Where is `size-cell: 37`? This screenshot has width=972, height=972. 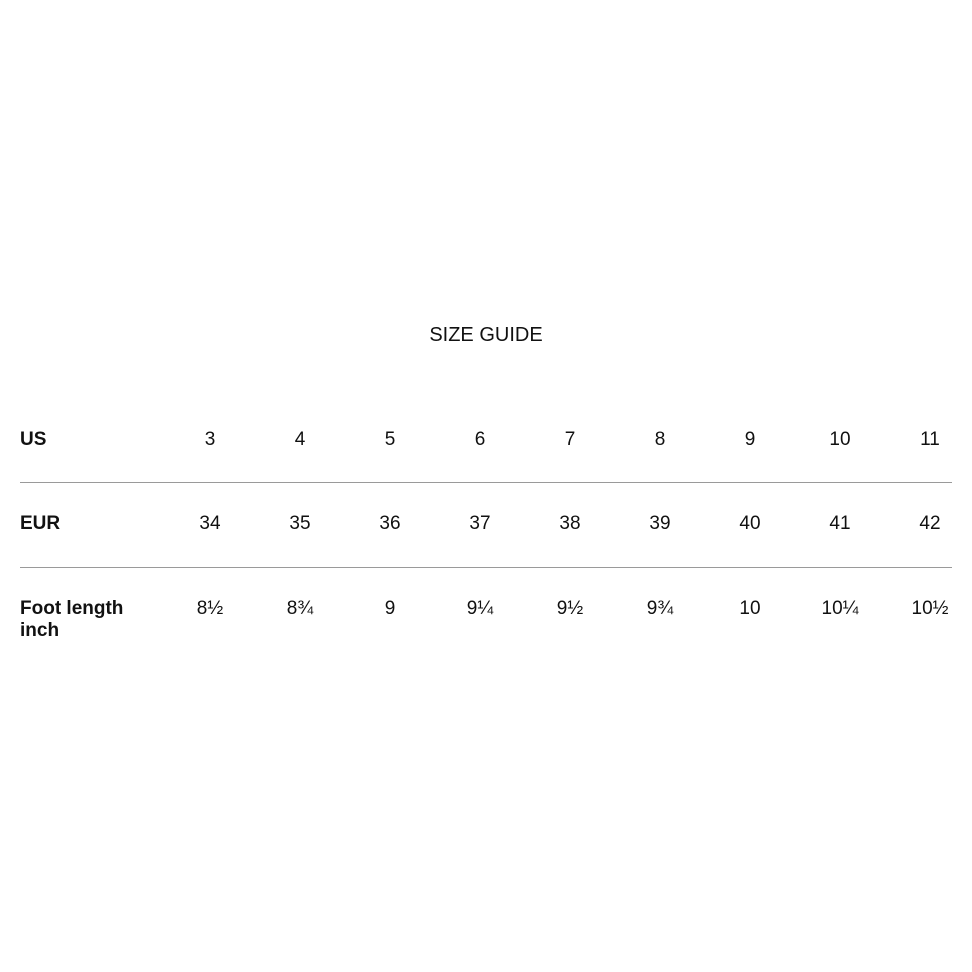
size-cell: 37 is located at coordinates (480, 523).